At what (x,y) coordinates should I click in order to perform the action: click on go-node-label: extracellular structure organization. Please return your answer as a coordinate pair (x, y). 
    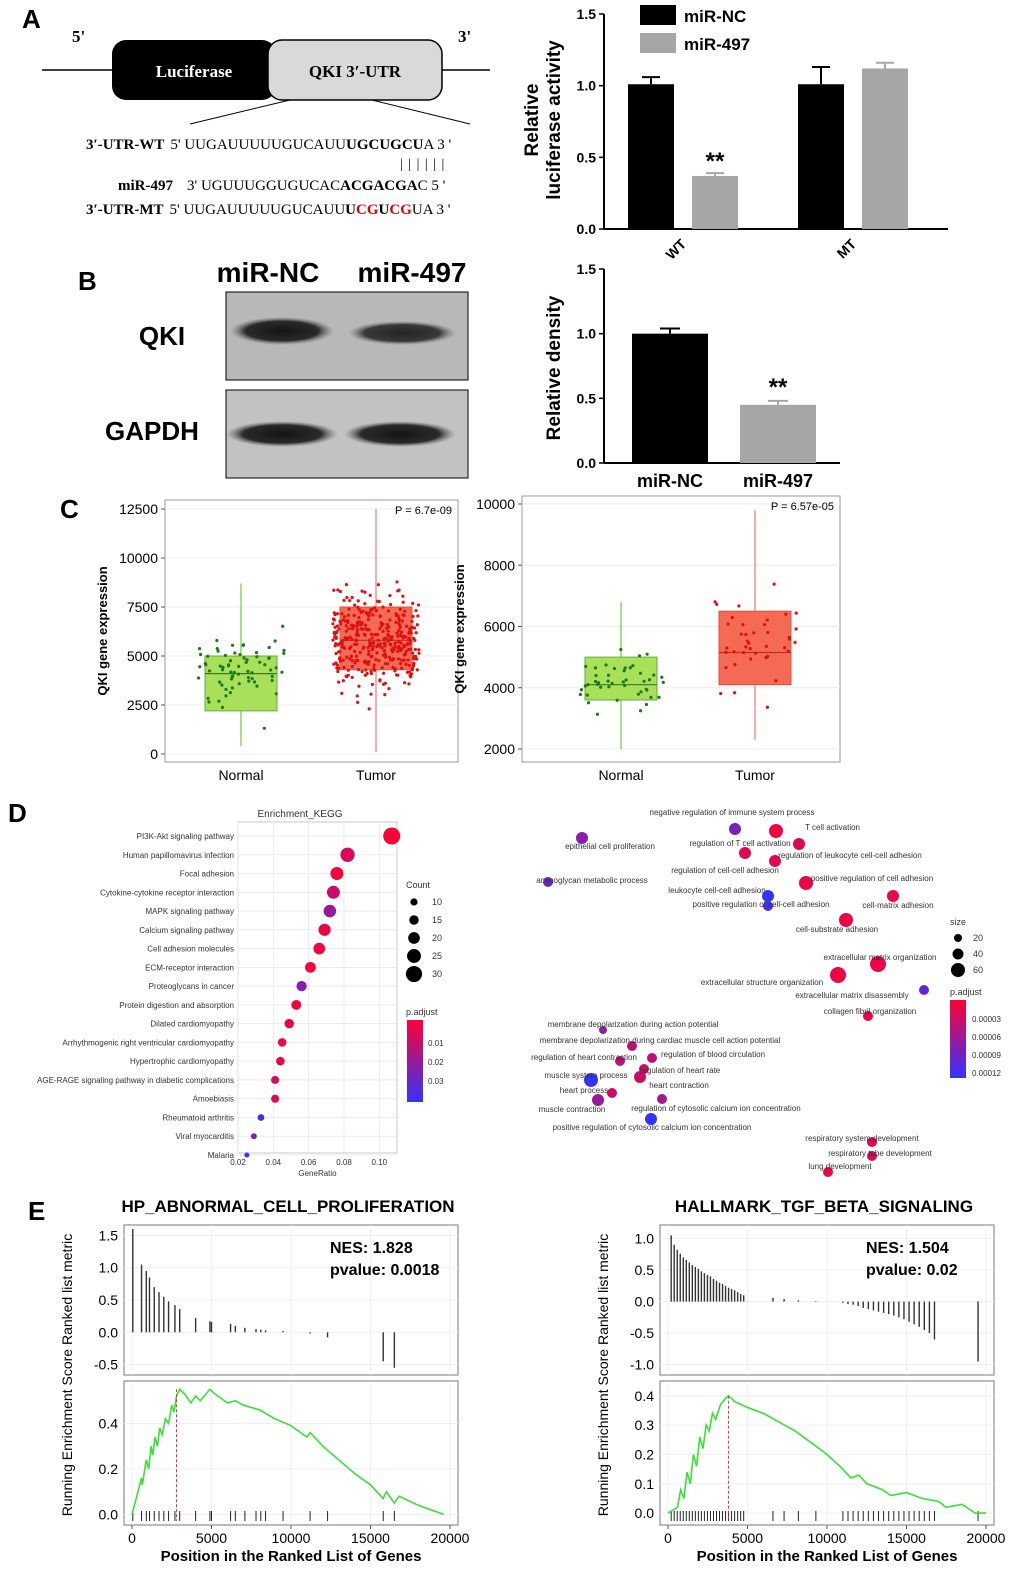
    Looking at the image, I should click on (762, 982).